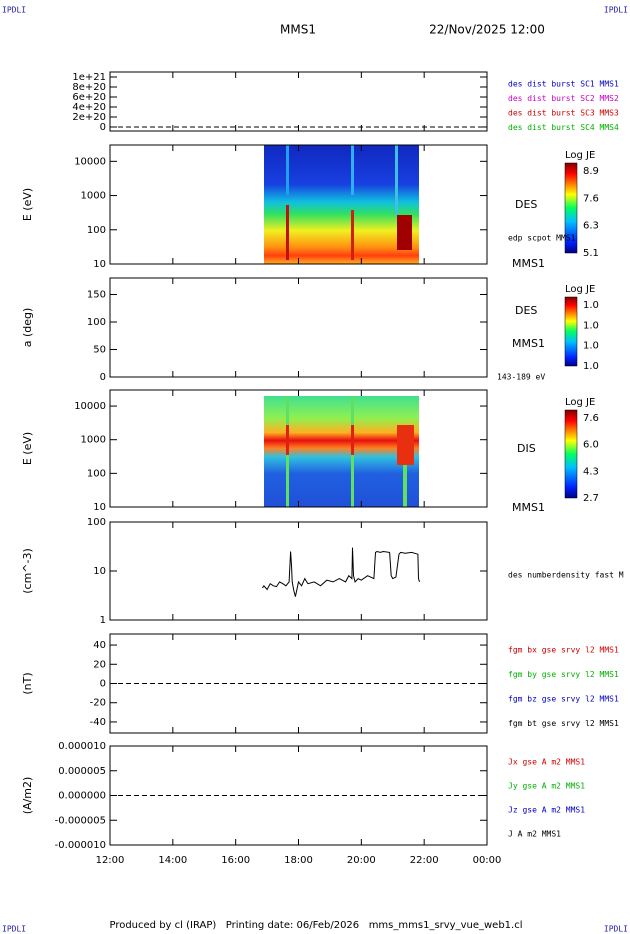  What do you see at coordinates (89, 87) in the screenshot?
I see `y-tick-label: 8e+20` at bounding box center [89, 87].